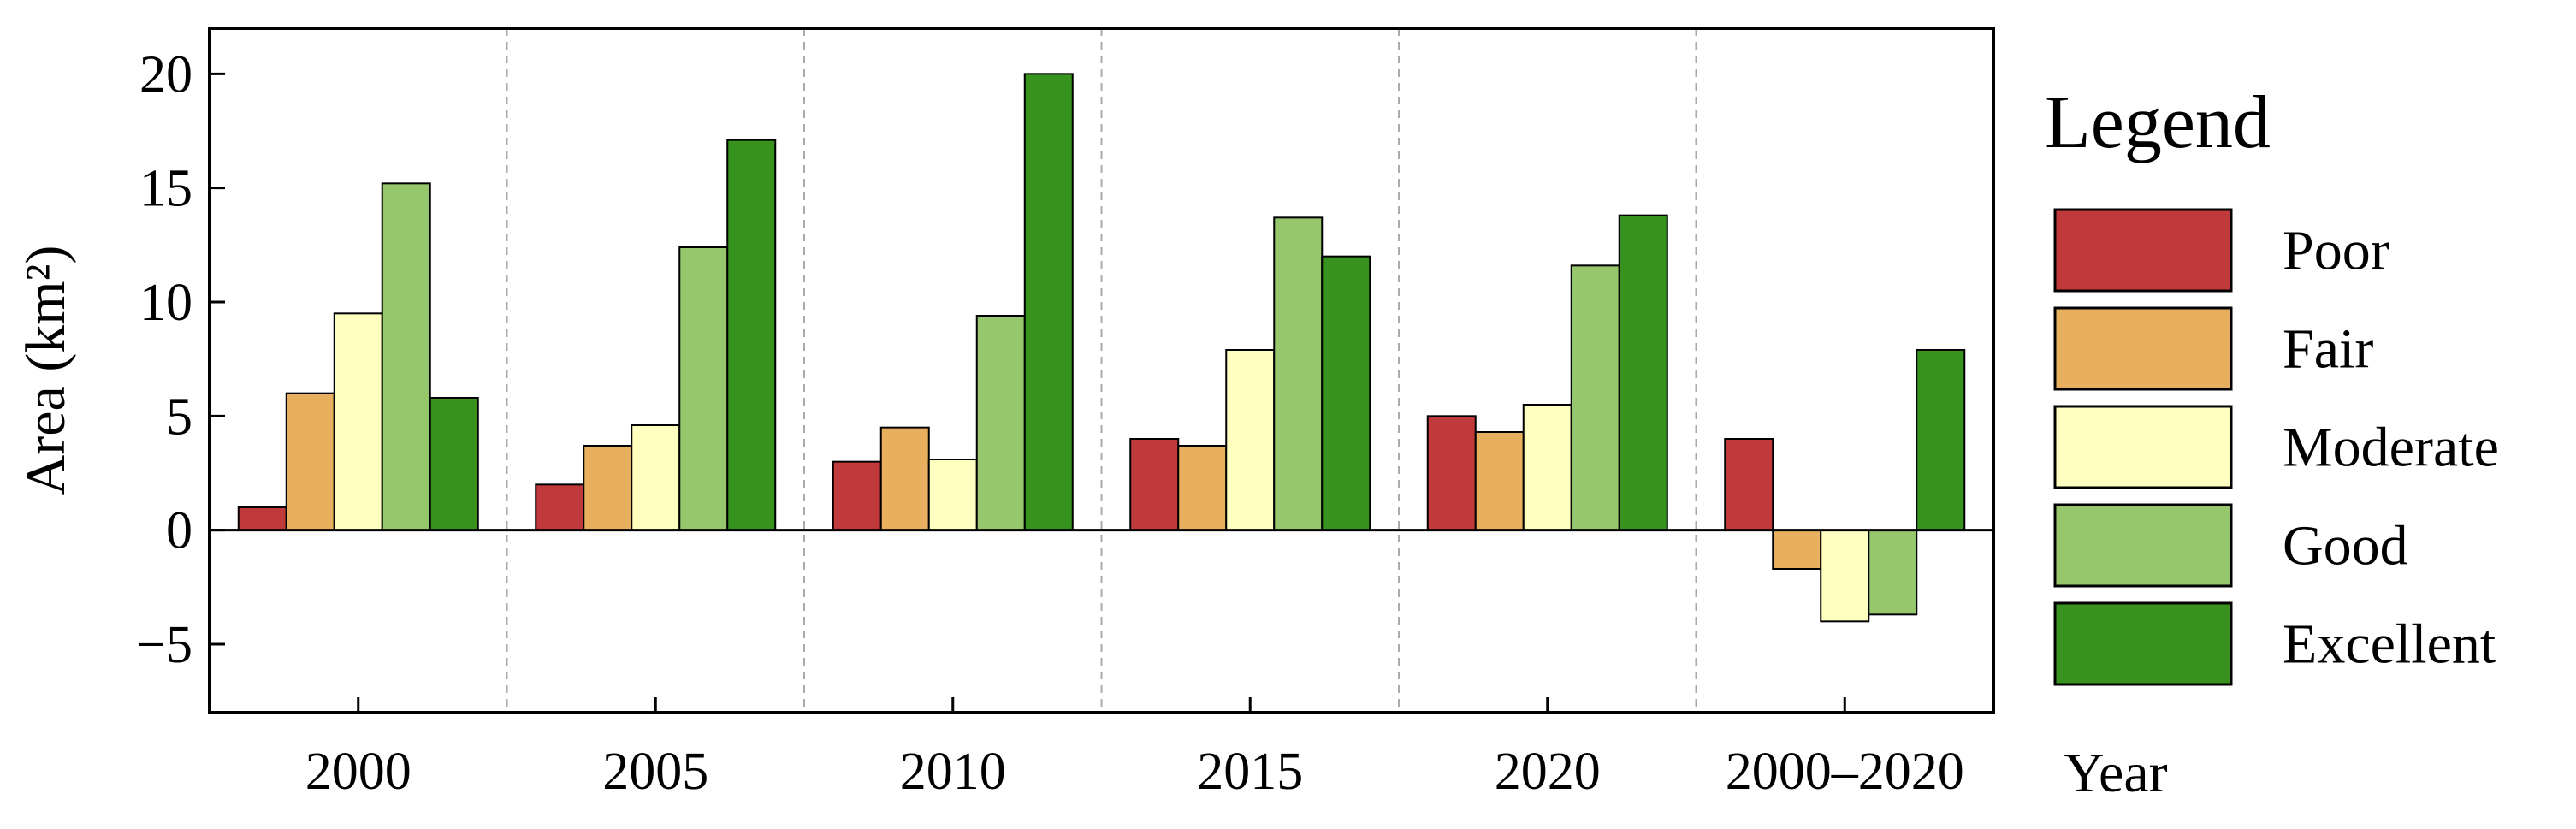  Describe the element at coordinates (2276, 447) in the screenshot. I see `legend: Poor Fair Moderate Good Excellent` at that location.